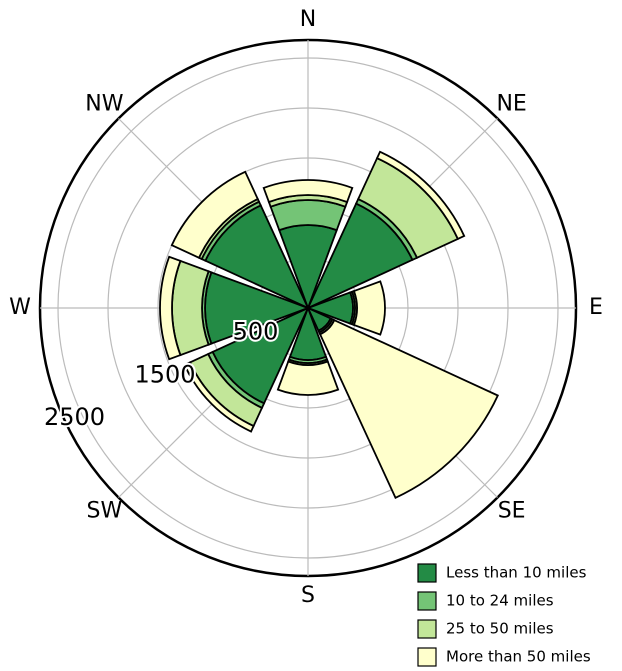  Describe the element at coordinates (164, 374) in the screenshot. I see `radial-tick-label: 1500` at that location.